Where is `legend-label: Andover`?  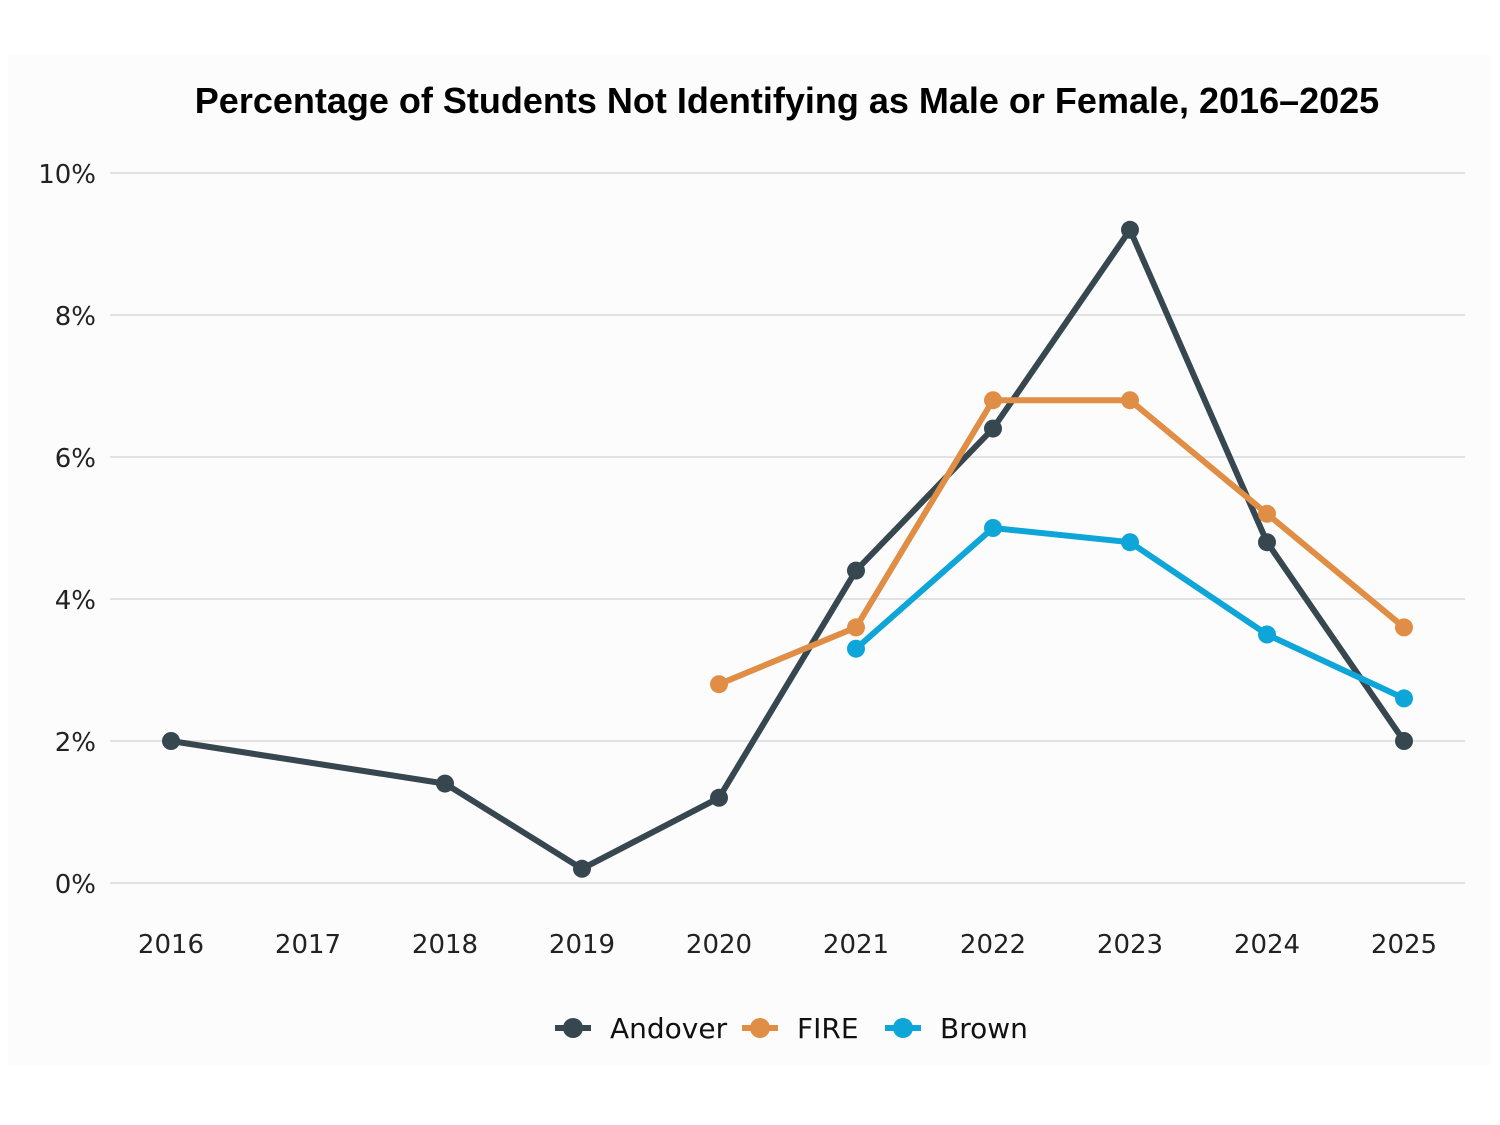
legend-label: Andover is located at coordinates (669, 1028).